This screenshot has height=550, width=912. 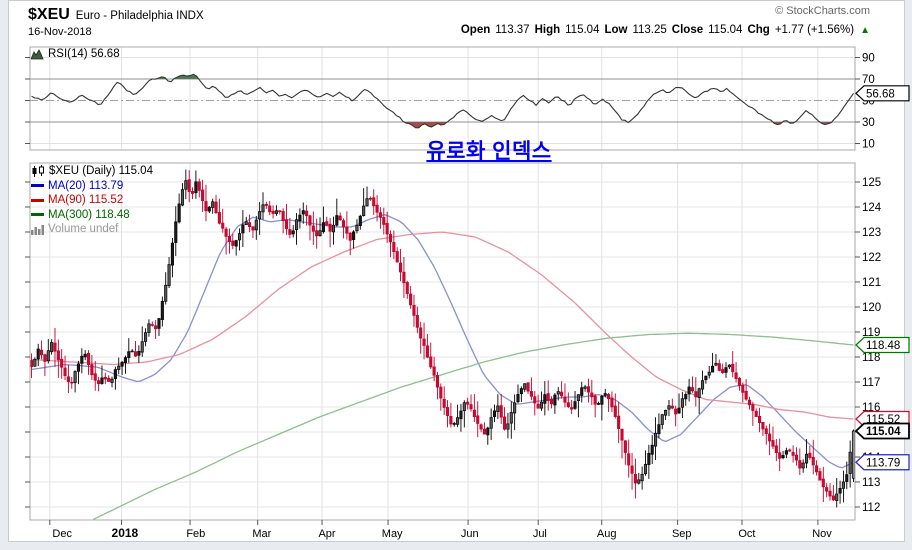 What do you see at coordinates (540, 534) in the screenshot?
I see `month-label: Jul` at bounding box center [540, 534].